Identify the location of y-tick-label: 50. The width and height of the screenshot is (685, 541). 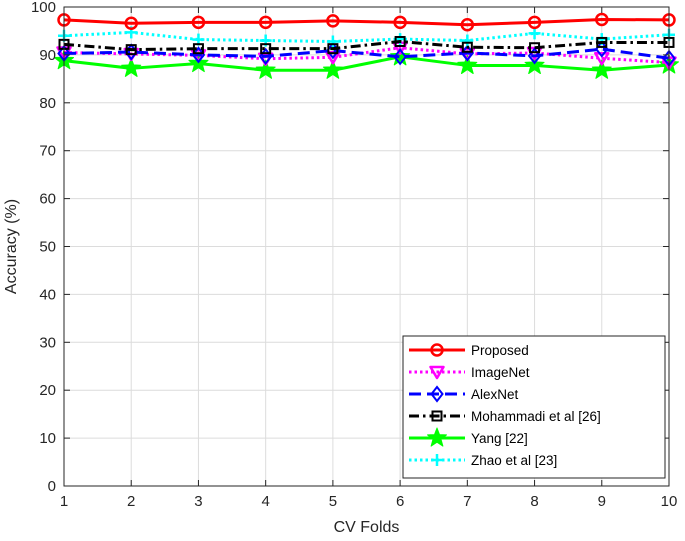
(47, 247).